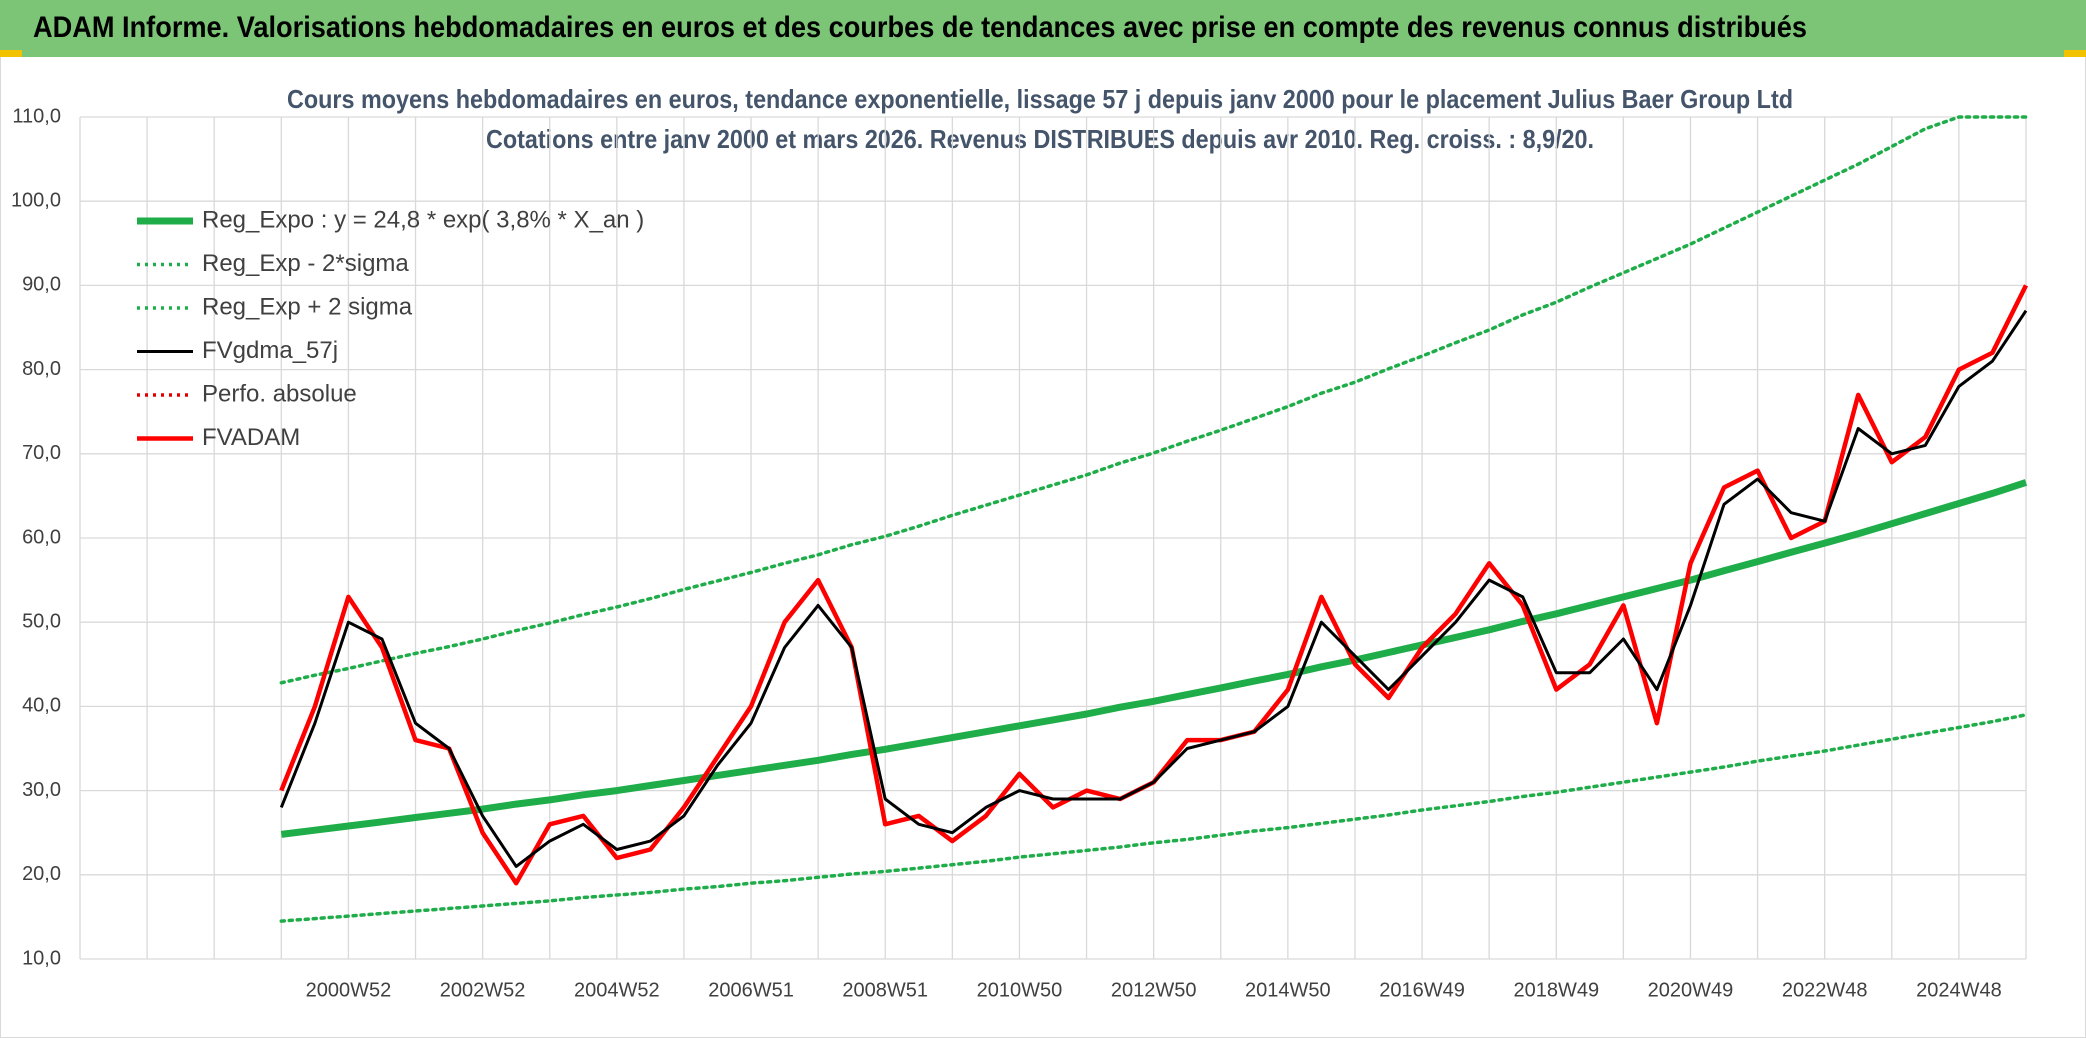  Describe the element at coordinates (1288, 990) in the screenshot. I see `x-tick-label: 2014W50` at that location.